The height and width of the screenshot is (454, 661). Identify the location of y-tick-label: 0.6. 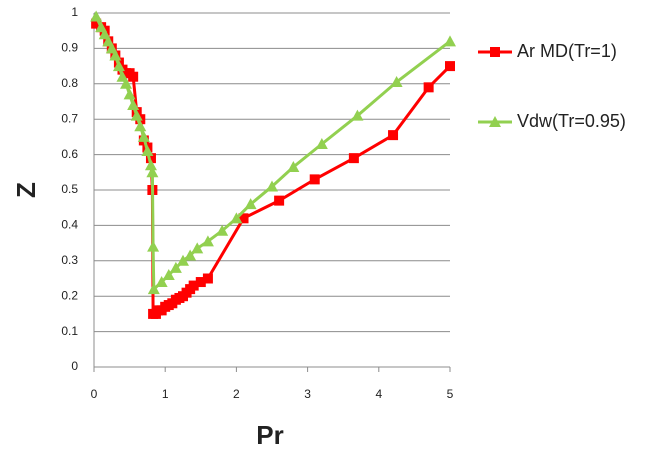
(69, 154).